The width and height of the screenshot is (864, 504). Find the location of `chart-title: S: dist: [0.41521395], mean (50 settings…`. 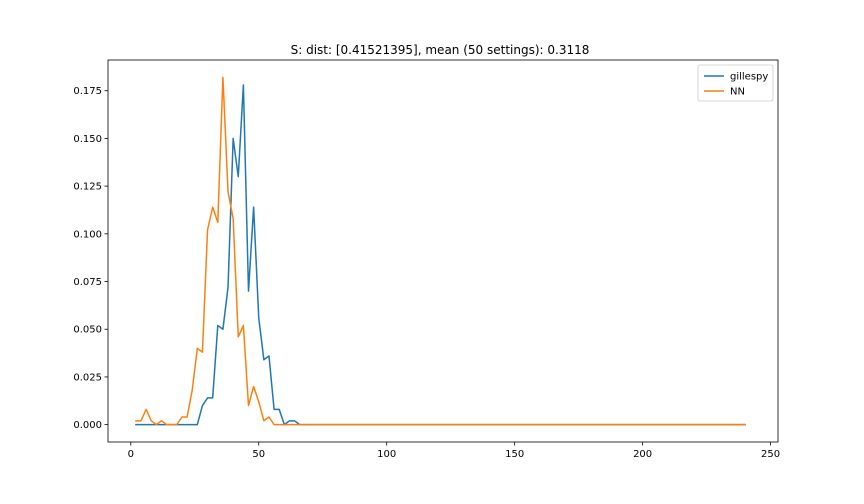

chart-title: S: dist: [0.41521395], mean (50 settings… is located at coordinates (440, 50).